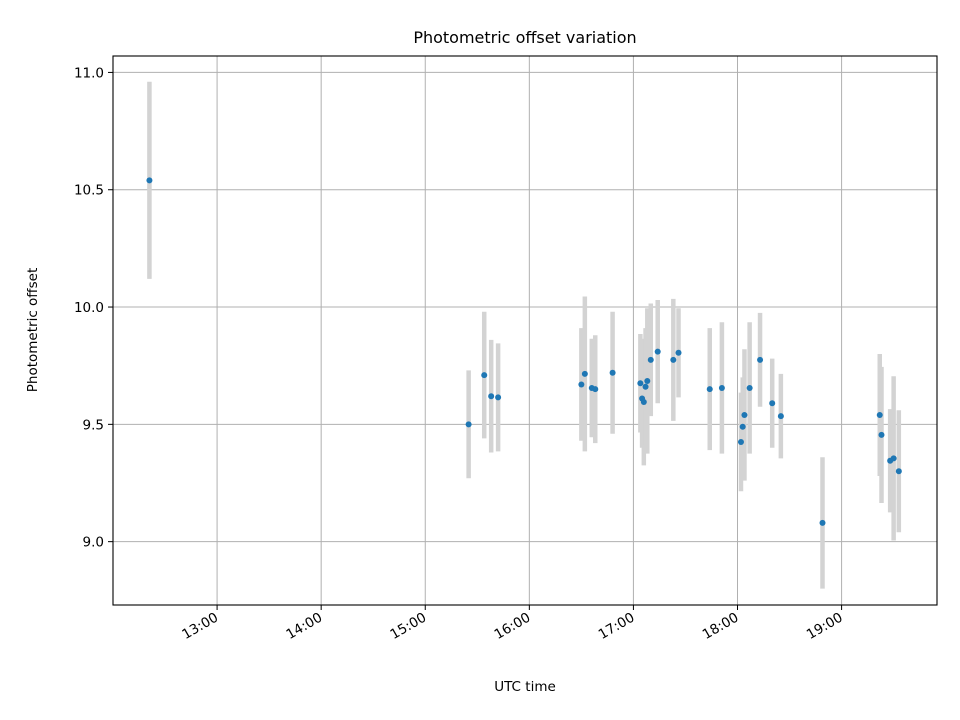 This screenshot has height=720, width=960. I want to click on y-tick-label: 10.0, so click(89, 308).